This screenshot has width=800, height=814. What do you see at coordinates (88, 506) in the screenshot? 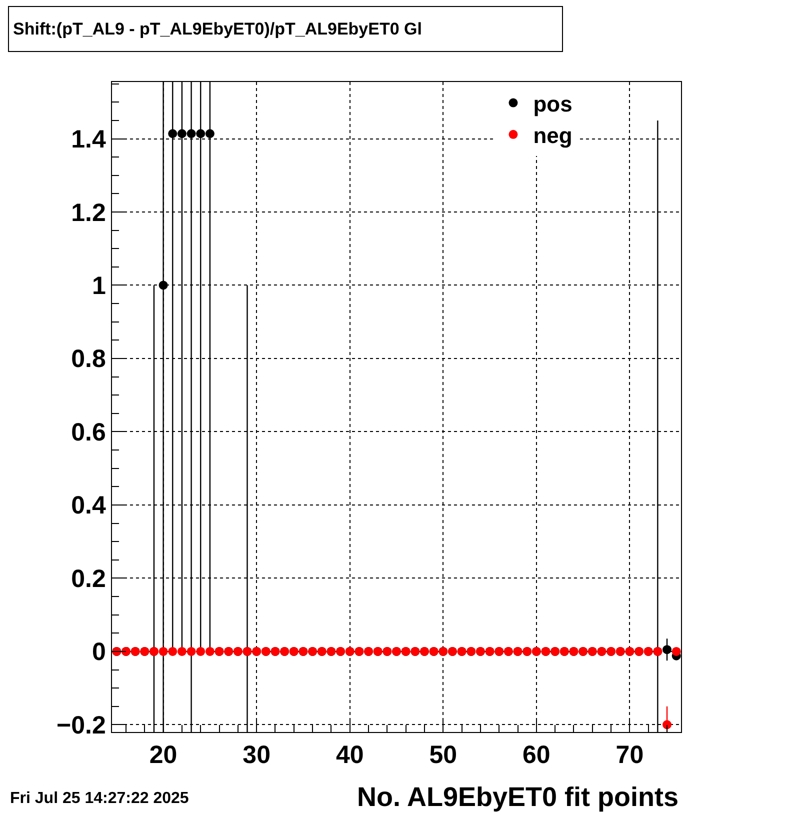
I see `y-tick-label: 0.4` at bounding box center [88, 506].